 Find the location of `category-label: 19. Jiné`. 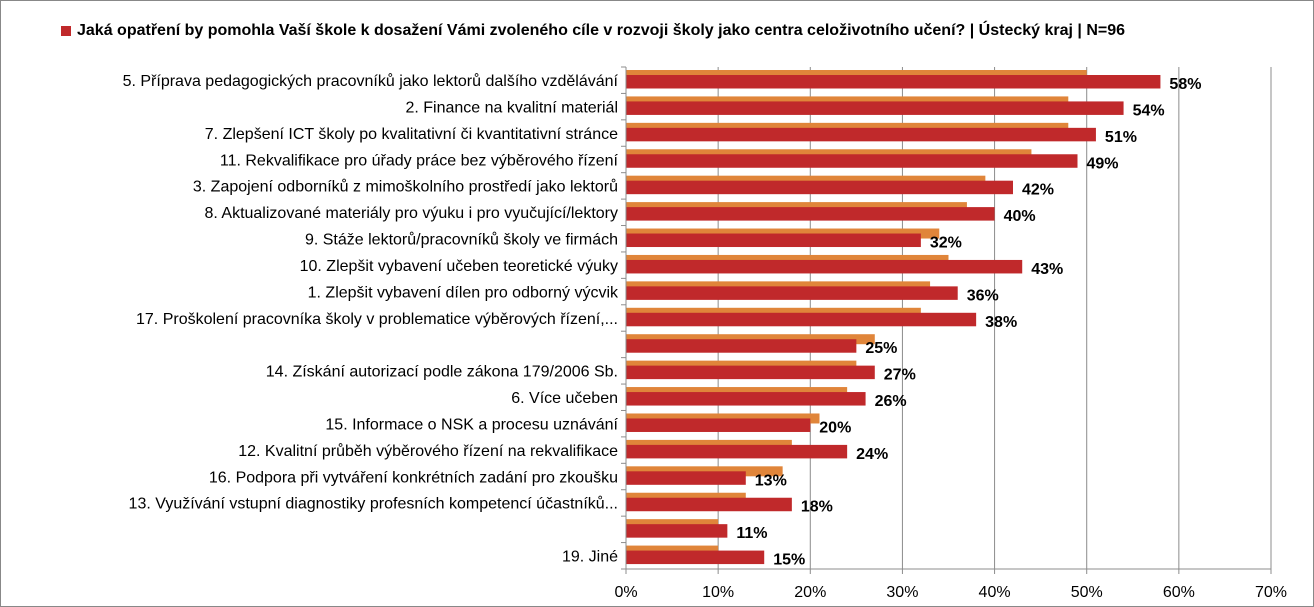

category-label: 19. Jiné is located at coordinates (590, 557).